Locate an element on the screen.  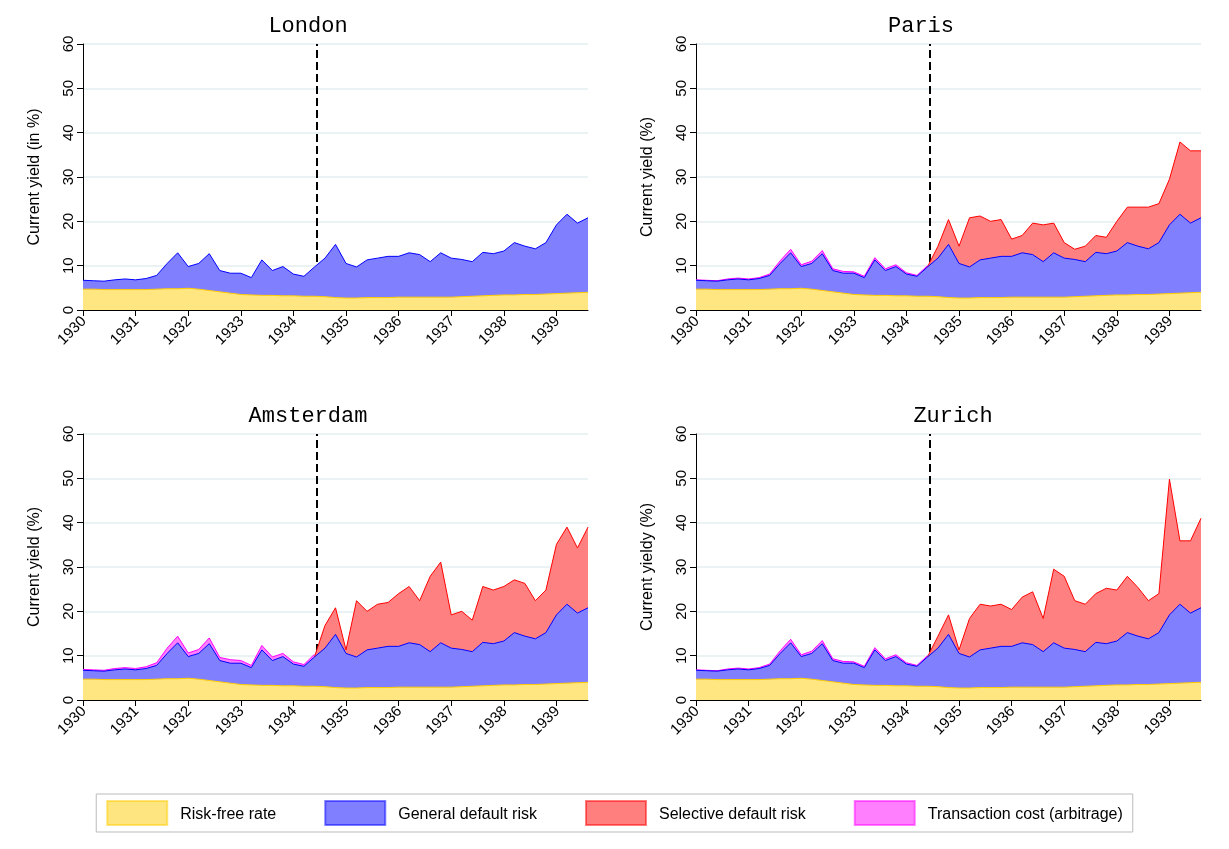
legend-label: General default risk is located at coordinates (468, 813).